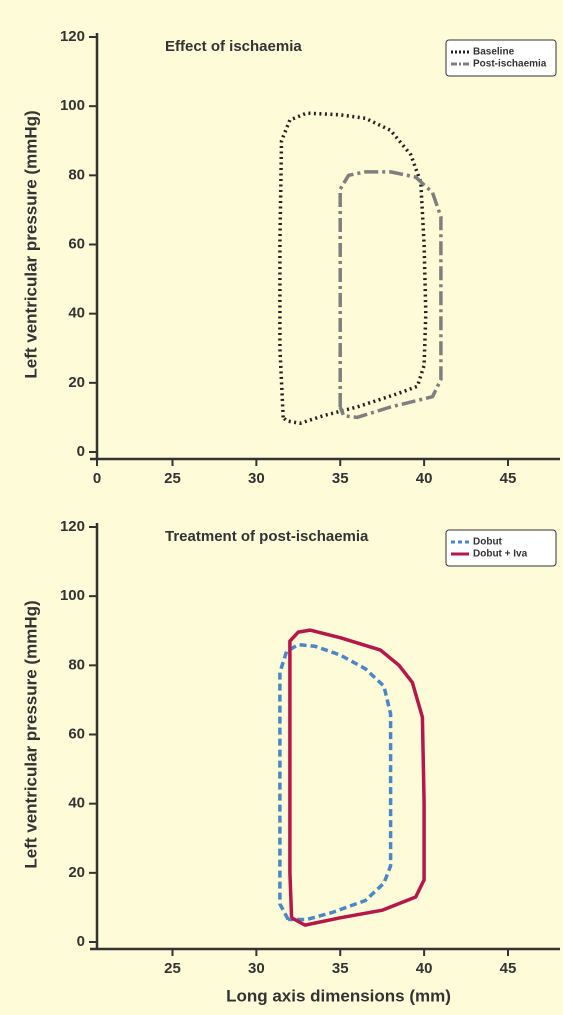  What do you see at coordinates (488, 542) in the screenshot?
I see `legend-label: Dobut` at bounding box center [488, 542].